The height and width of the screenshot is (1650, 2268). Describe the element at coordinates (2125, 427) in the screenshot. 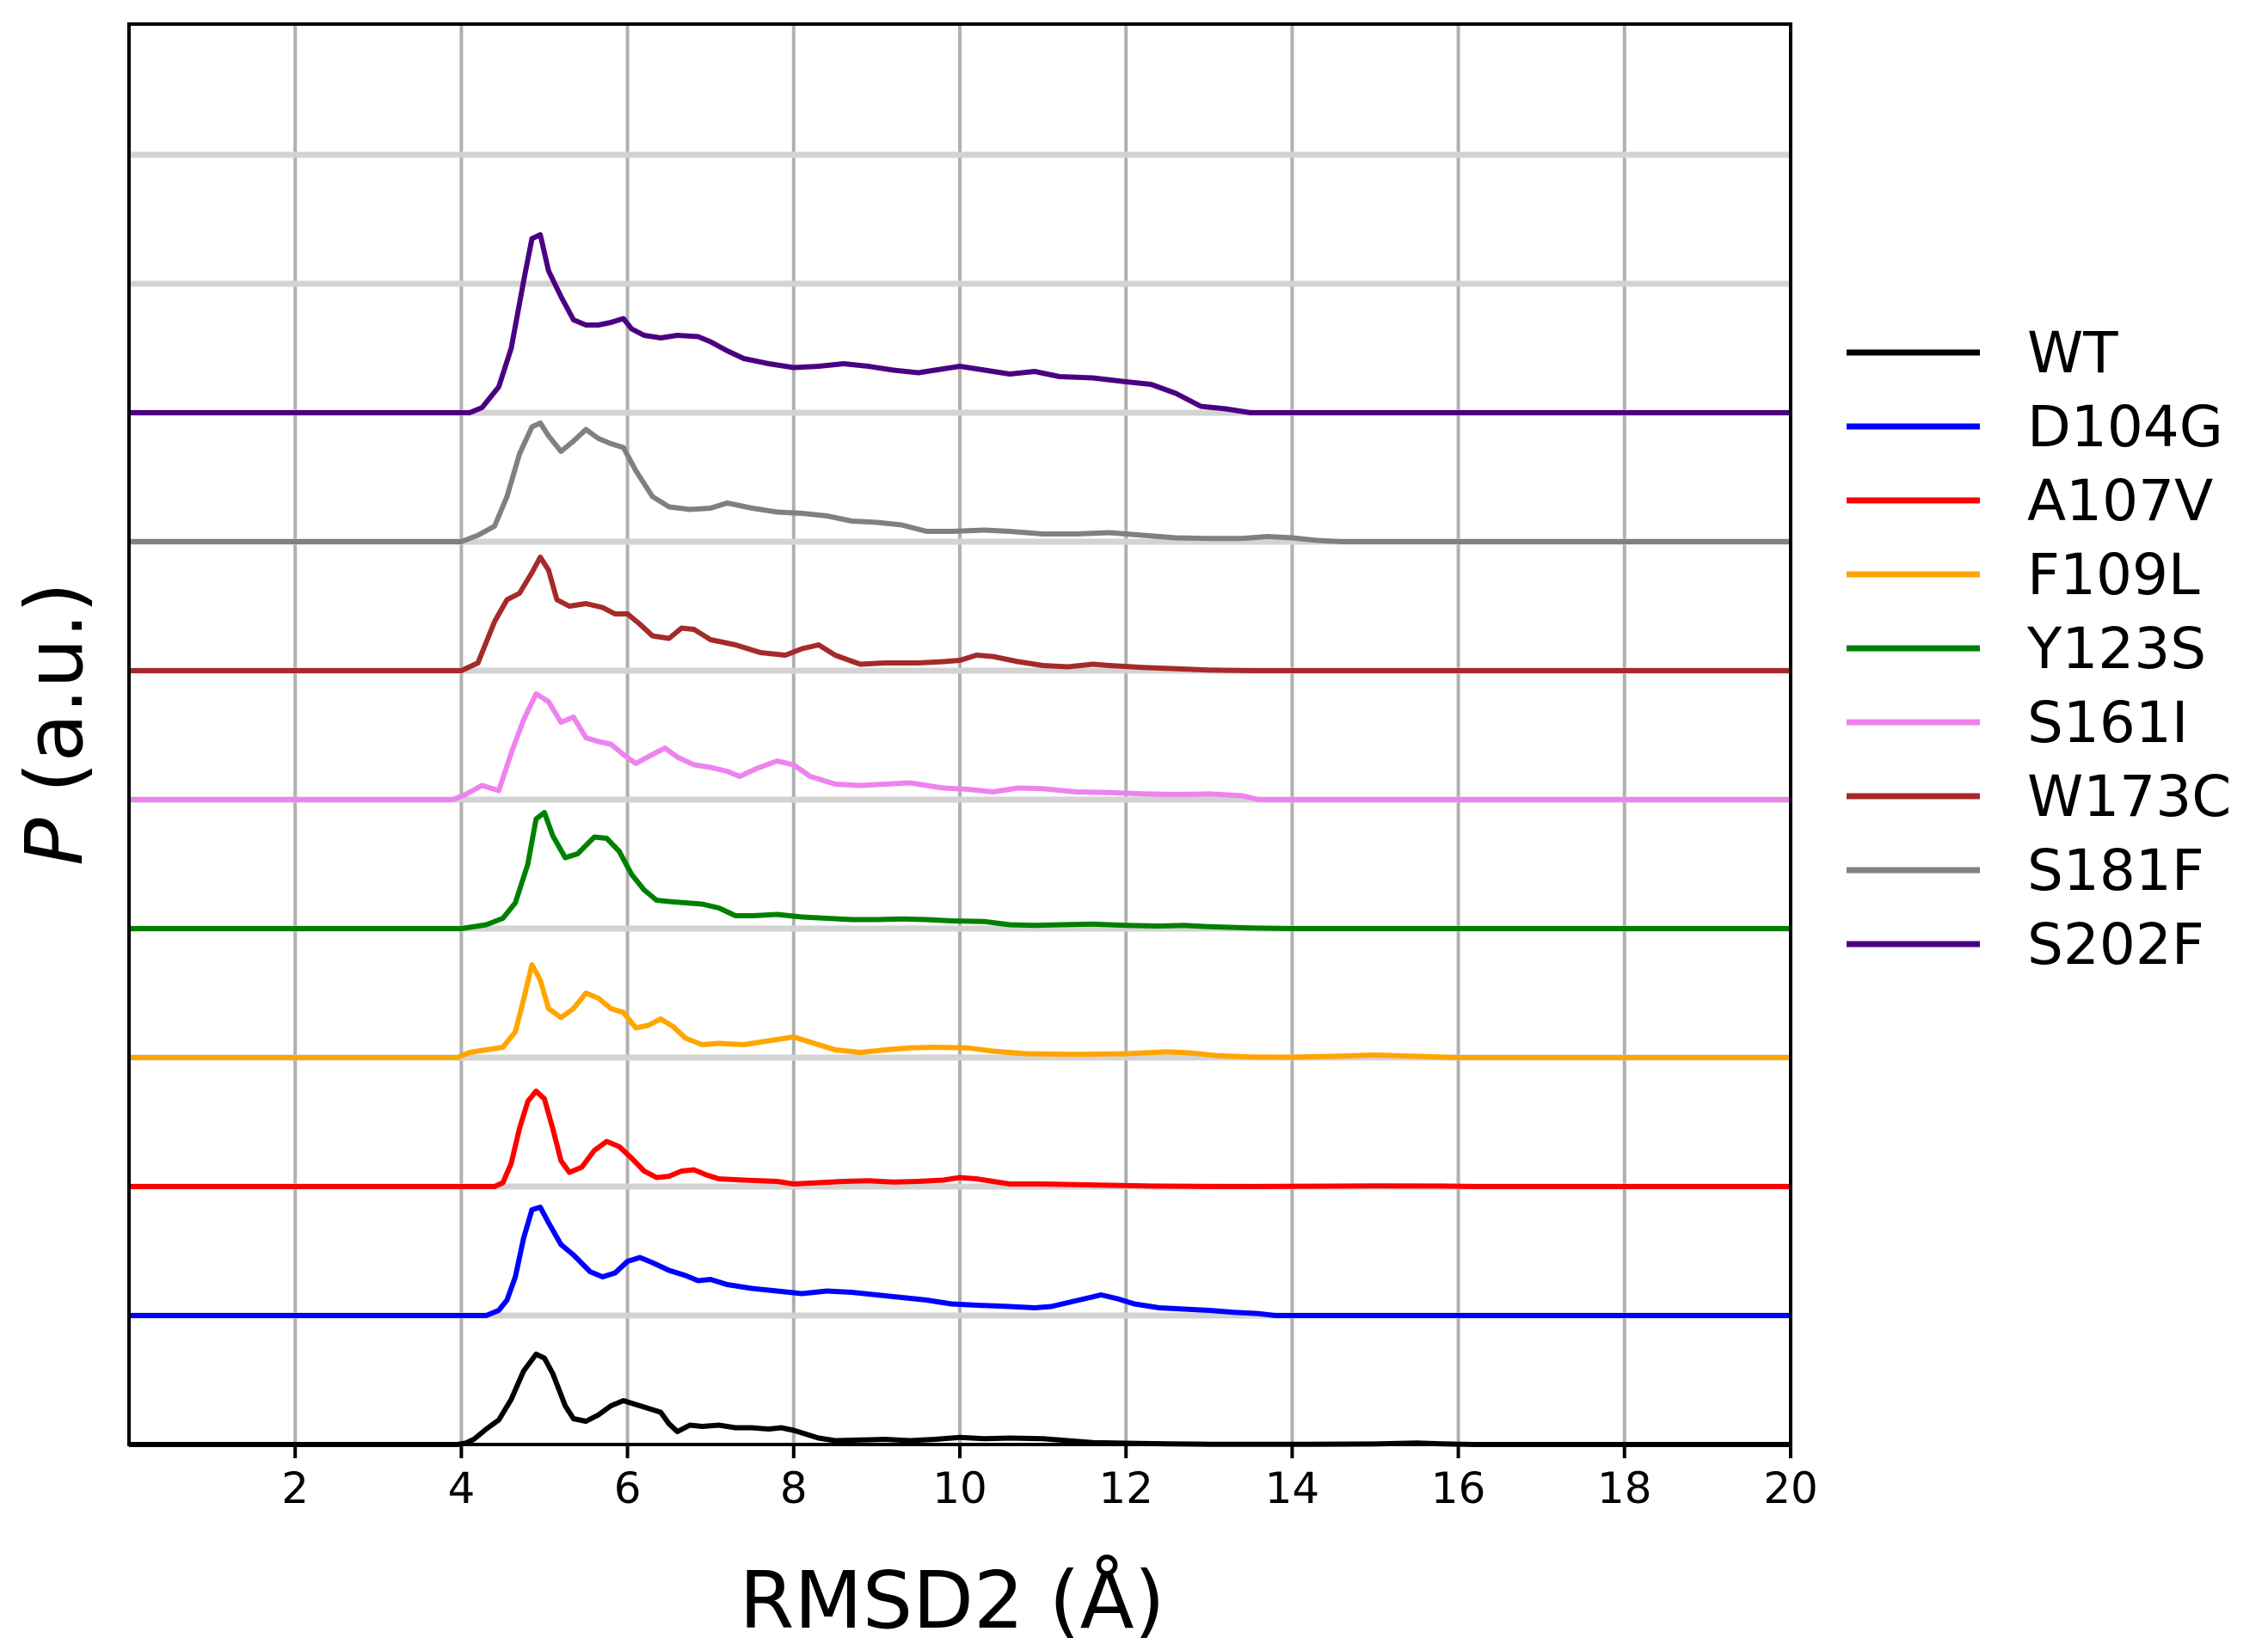

I see `legend-label-d104g: D104G` at that location.